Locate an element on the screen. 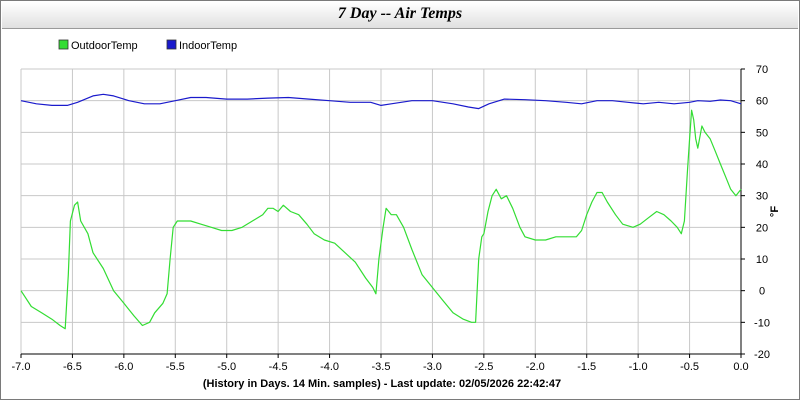 The width and height of the screenshot is (800, 400). y-axis-label: °F is located at coordinates (775, 211).